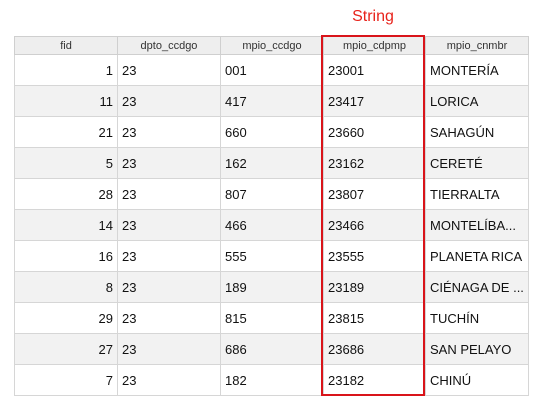  Describe the element at coordinates (374, 70) in the screenshot. I see `mpio-cdpmp-cell: 23001` at that location.